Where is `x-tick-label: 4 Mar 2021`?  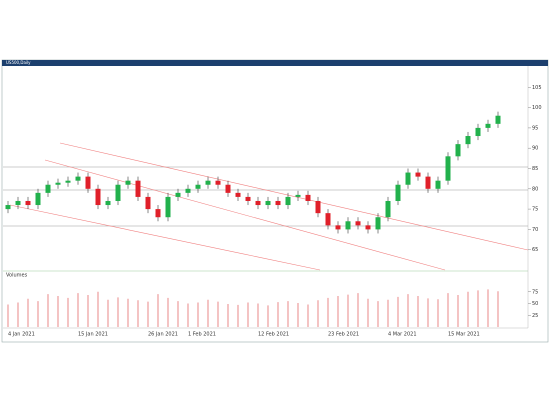
x-tick-label: 4 Mar 2021 is located at coordinates (402, 335).